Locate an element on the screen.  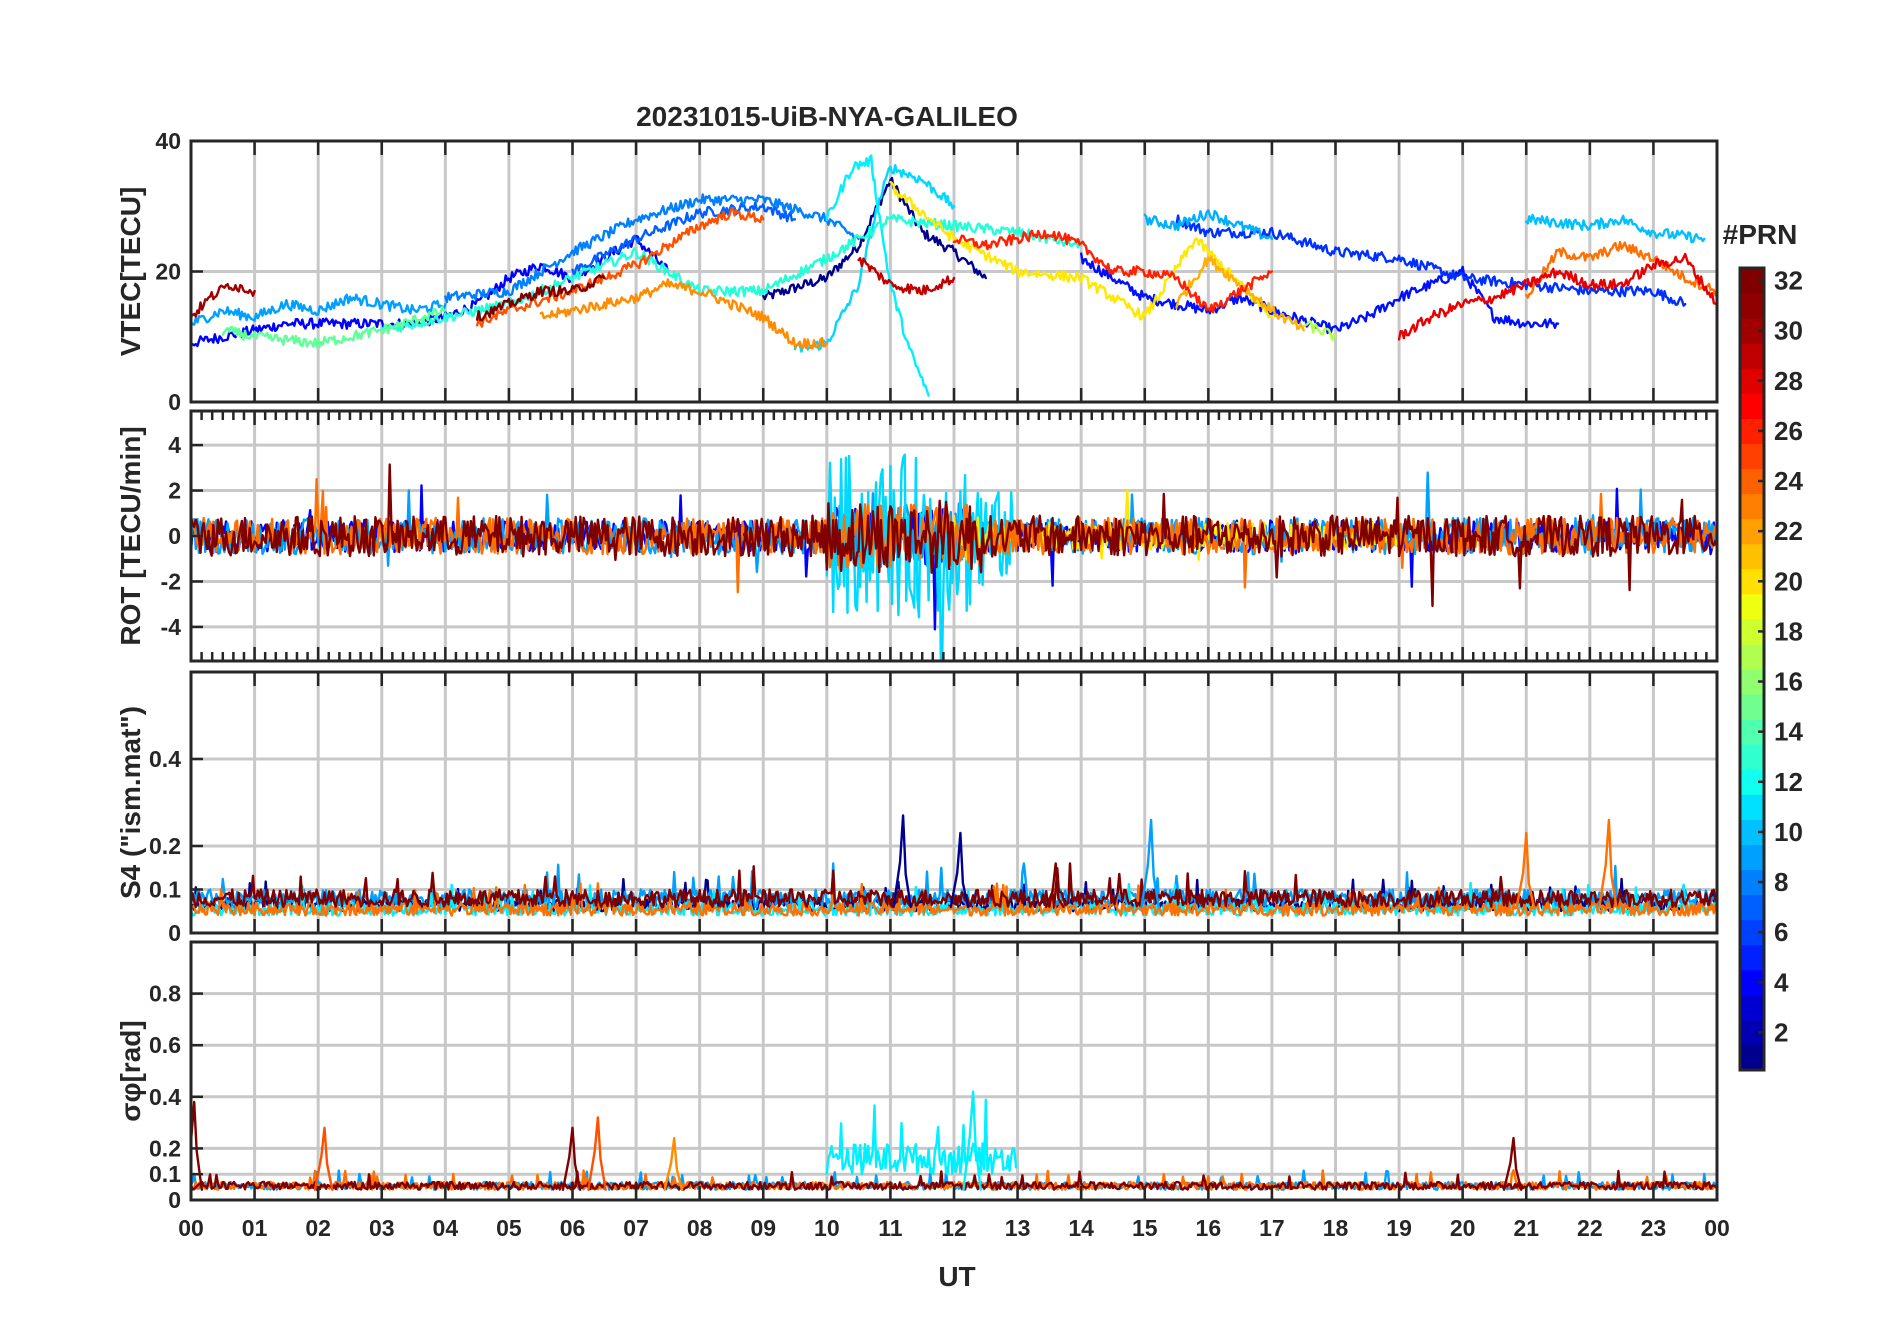
vtec-series-group is located at coordinates (954, 275).